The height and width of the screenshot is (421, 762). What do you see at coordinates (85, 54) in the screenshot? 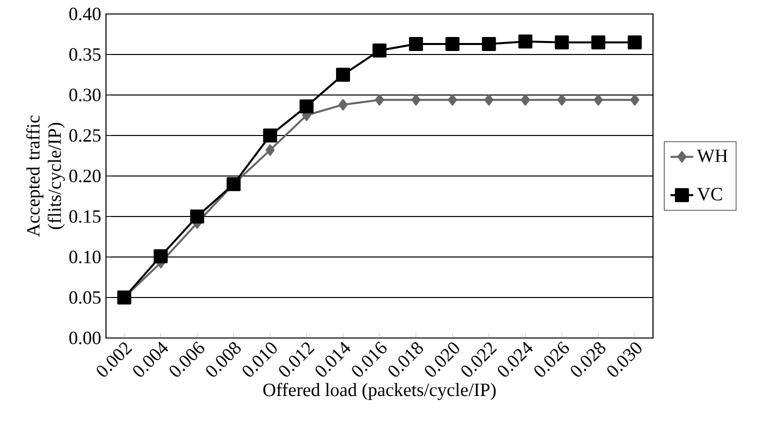
I see `y-tick-label: 0.35` at bounding box center [85, 54].